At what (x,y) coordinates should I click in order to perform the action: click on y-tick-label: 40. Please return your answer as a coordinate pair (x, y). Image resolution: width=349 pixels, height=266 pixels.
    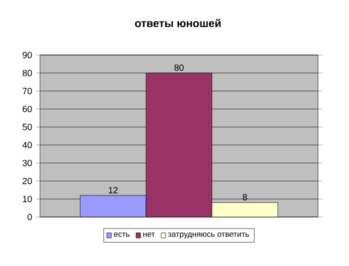
    Looking at the image, I should click on (27, 145).